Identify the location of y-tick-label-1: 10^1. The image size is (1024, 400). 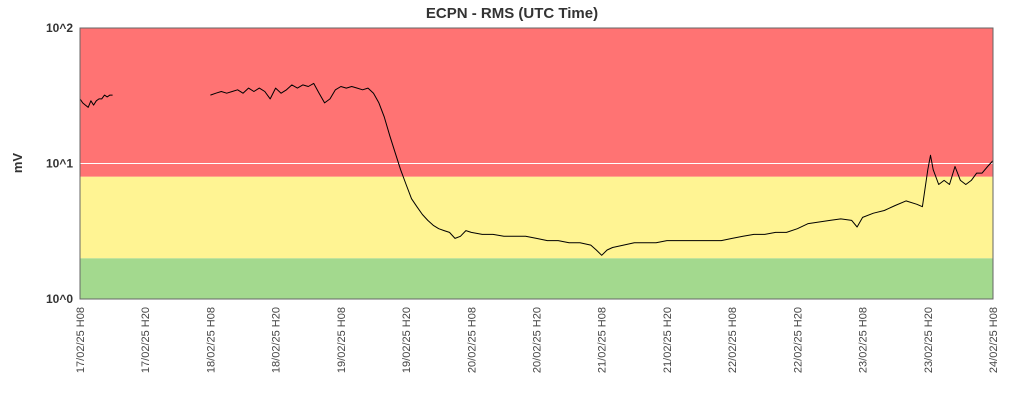
(59, 164).